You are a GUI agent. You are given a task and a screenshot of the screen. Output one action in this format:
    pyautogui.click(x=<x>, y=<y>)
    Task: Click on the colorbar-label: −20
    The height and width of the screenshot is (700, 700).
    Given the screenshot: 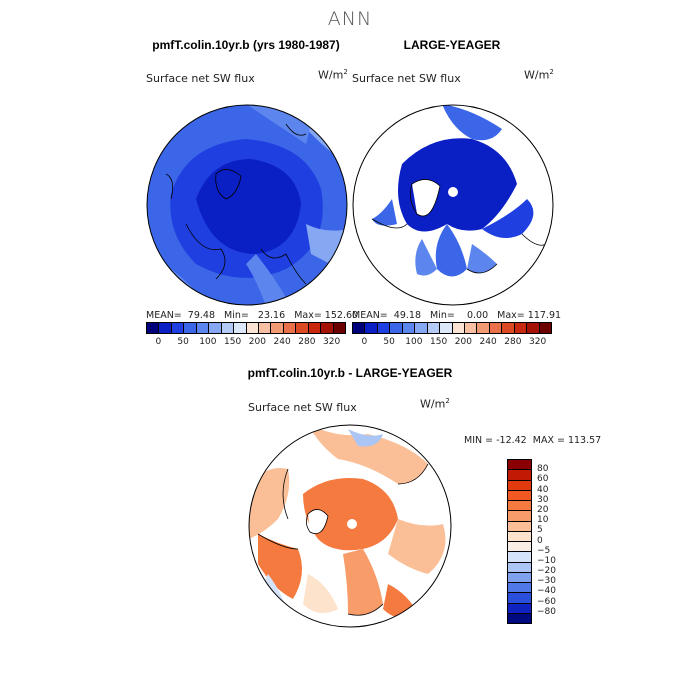 What is the action you would take?
    pyautogui.click(x=546, y=571)
    